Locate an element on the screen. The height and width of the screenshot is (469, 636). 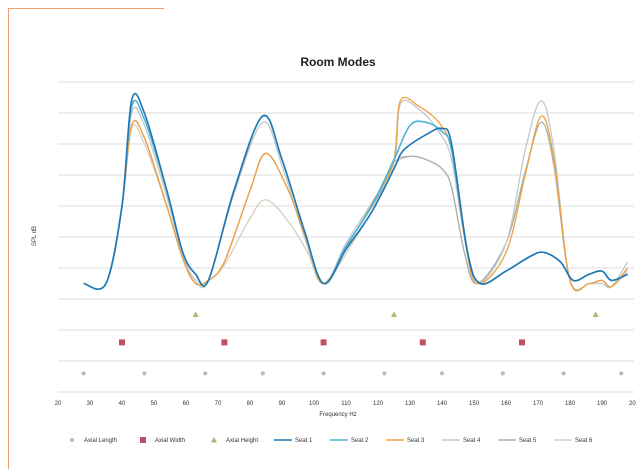
legend-label: Axial Length is located at coordinates (100, 441).